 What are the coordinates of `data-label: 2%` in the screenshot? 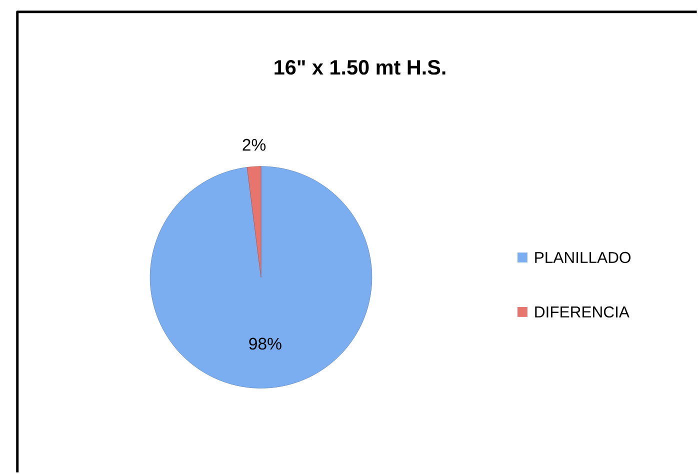 It's located at (254, 145).